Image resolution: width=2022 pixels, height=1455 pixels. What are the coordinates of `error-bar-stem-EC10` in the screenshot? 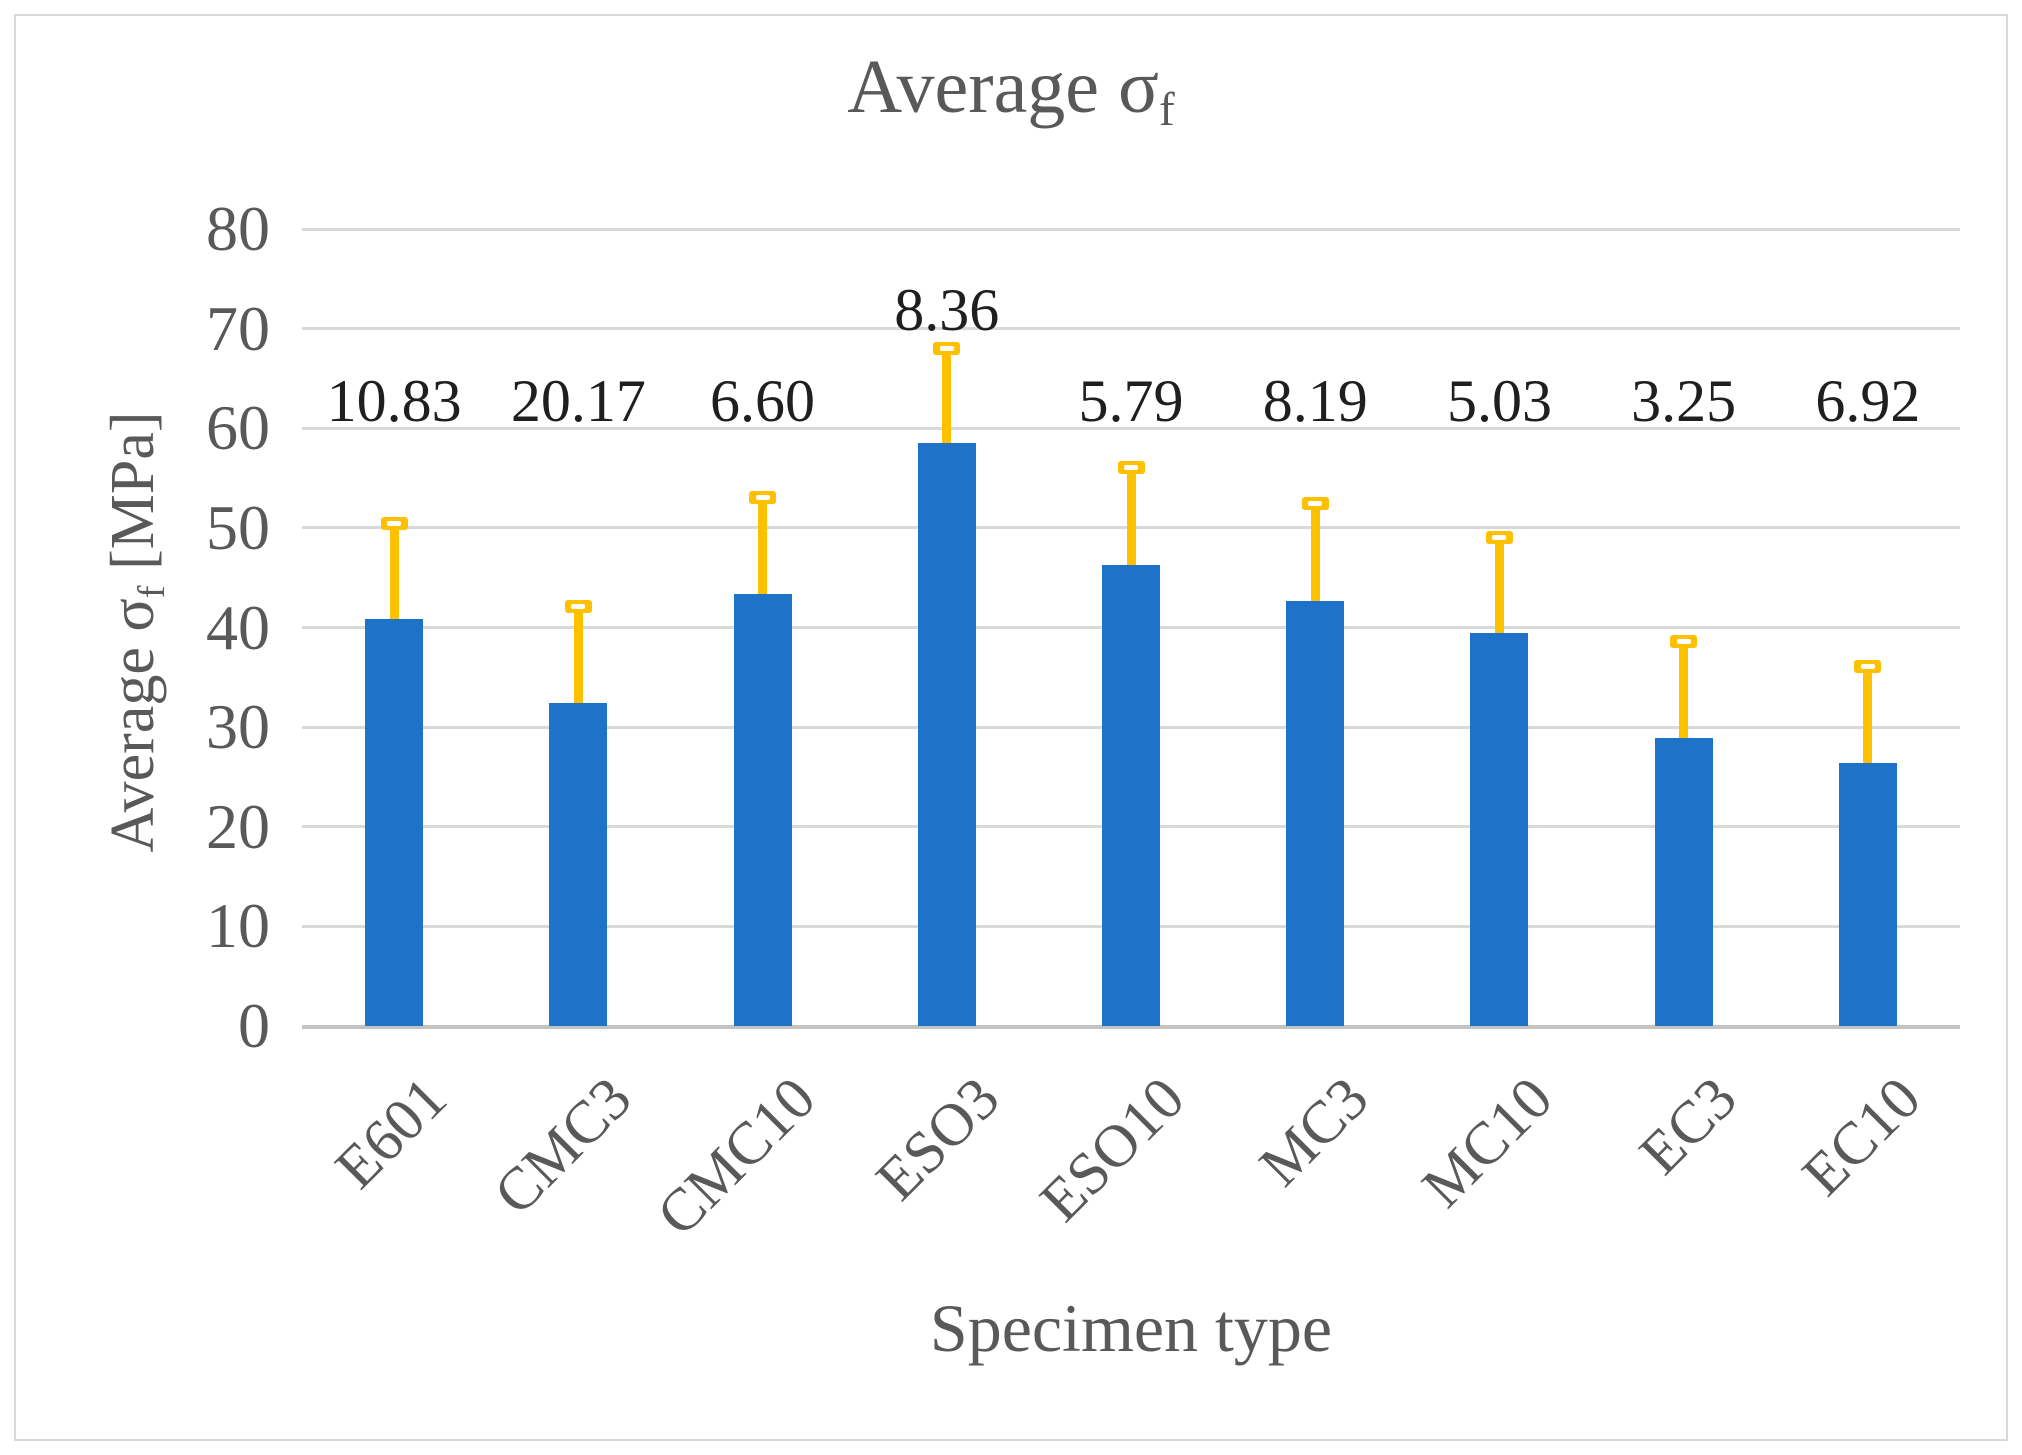 It's located at (1868, 716).